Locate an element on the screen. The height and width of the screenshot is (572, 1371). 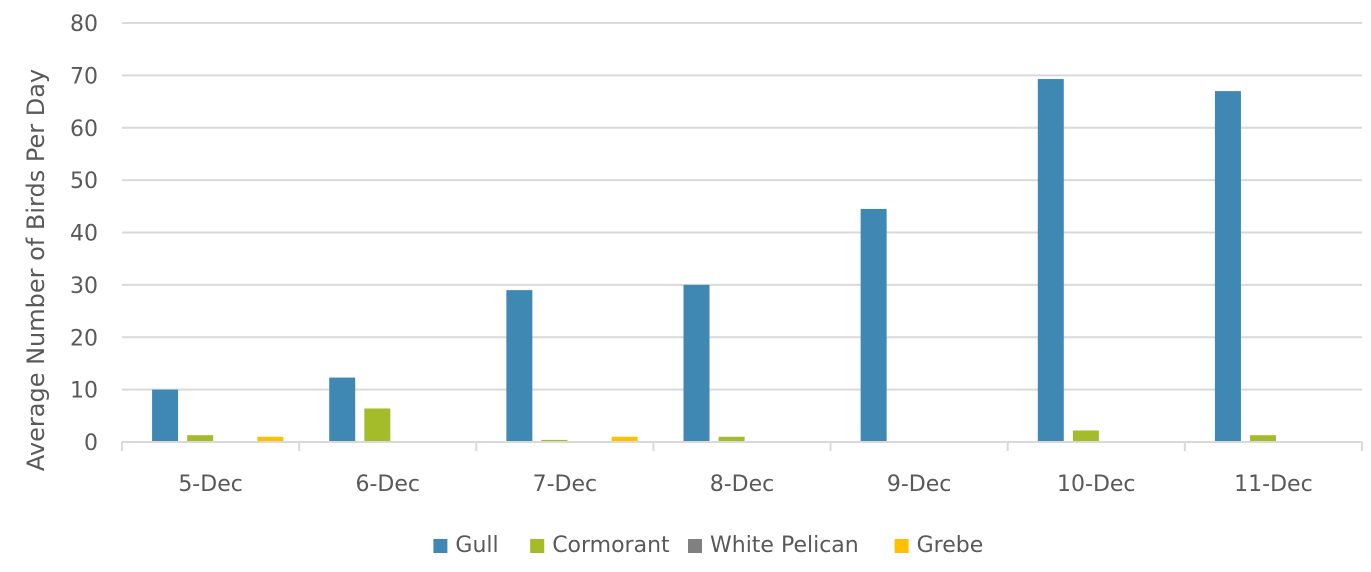
y-tick-label: 10 is located at coordinates (84, 391).